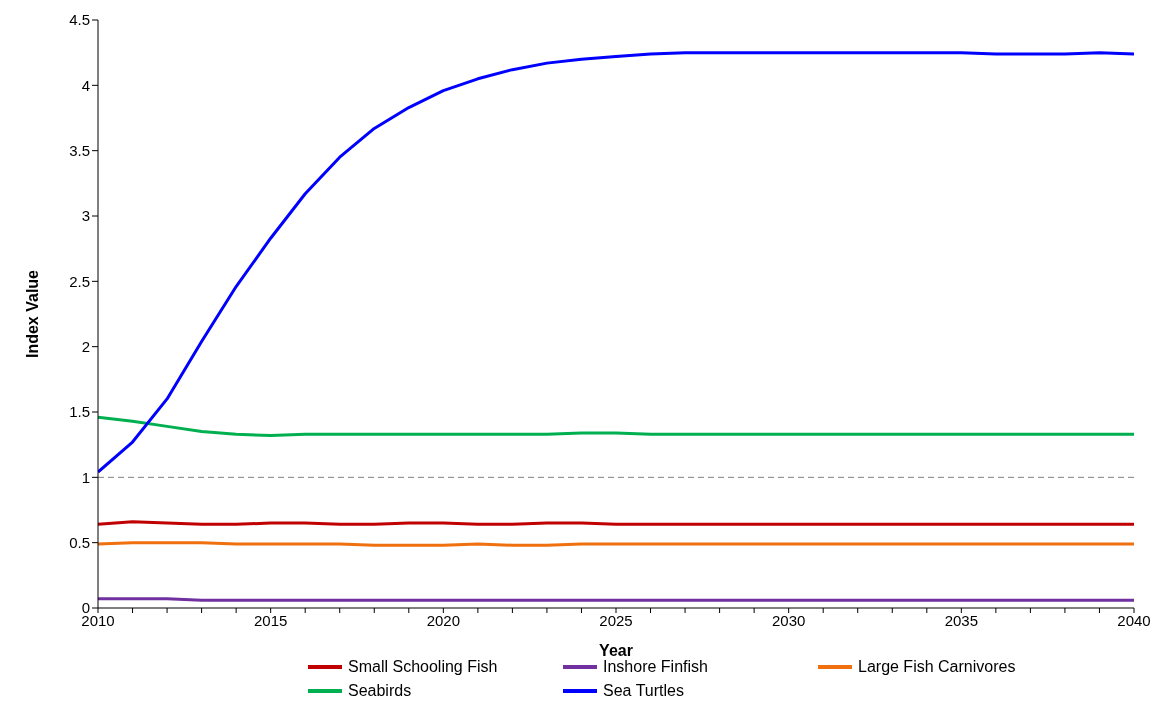  Describe the element at coordinates (79, 281) in the screenshot. I see `y-tick-label: 2.5` at that location.